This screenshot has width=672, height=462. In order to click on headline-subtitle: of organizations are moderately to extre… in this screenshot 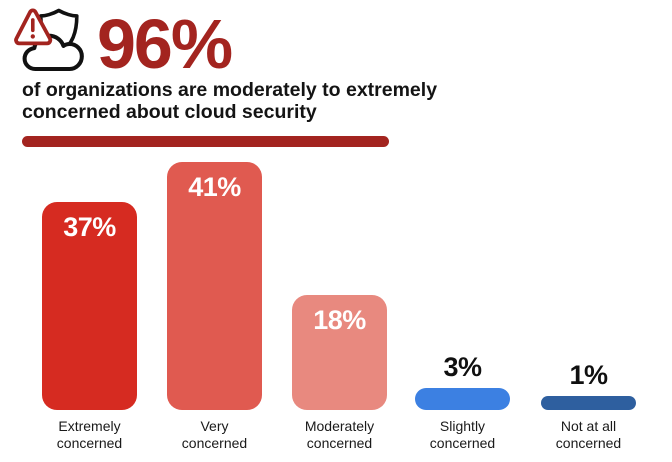, I will do `click(230, 101)`.